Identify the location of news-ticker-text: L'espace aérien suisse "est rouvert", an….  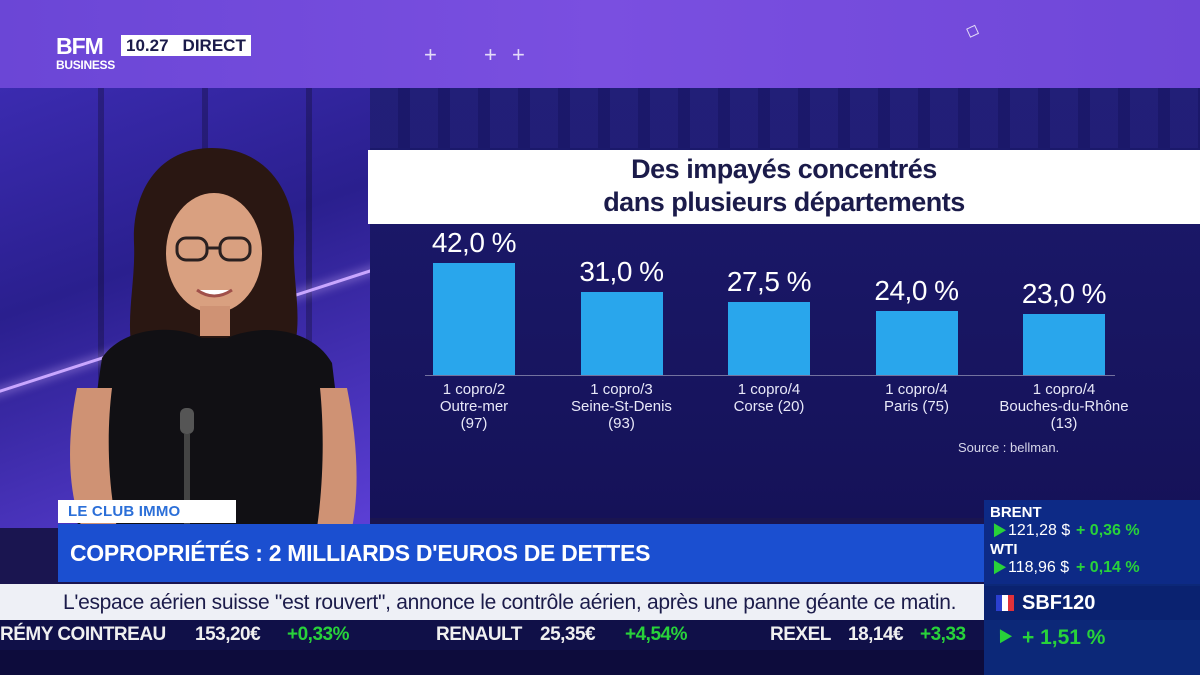
(510, 602).